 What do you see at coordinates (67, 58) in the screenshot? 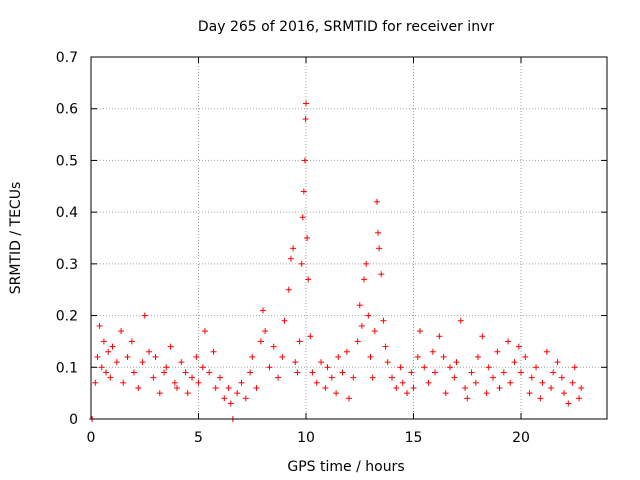
I see `y-tick-label: 0.7` at bounding box center [67, 58].